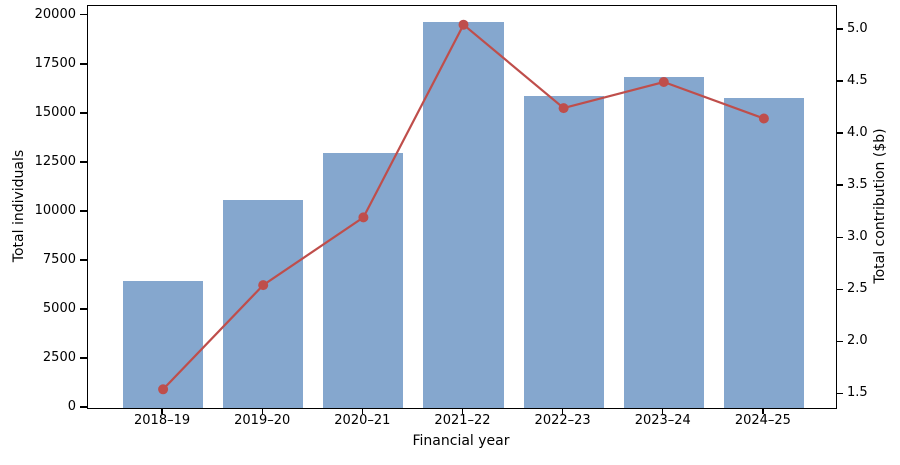  Describe the element at coordinates (162, 420) in the screenshot. I see `x-tick-label: 2018–19` at that location.